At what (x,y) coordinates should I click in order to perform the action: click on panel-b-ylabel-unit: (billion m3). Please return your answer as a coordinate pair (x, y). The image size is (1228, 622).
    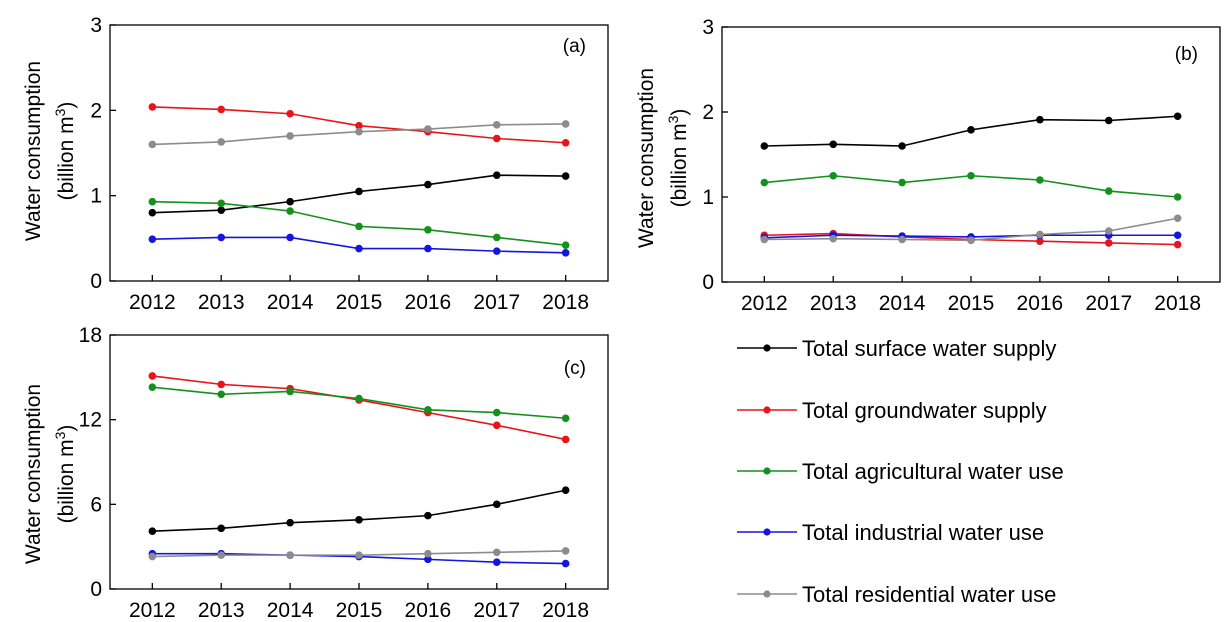
    Looking at the image, I should click on (678, 158).